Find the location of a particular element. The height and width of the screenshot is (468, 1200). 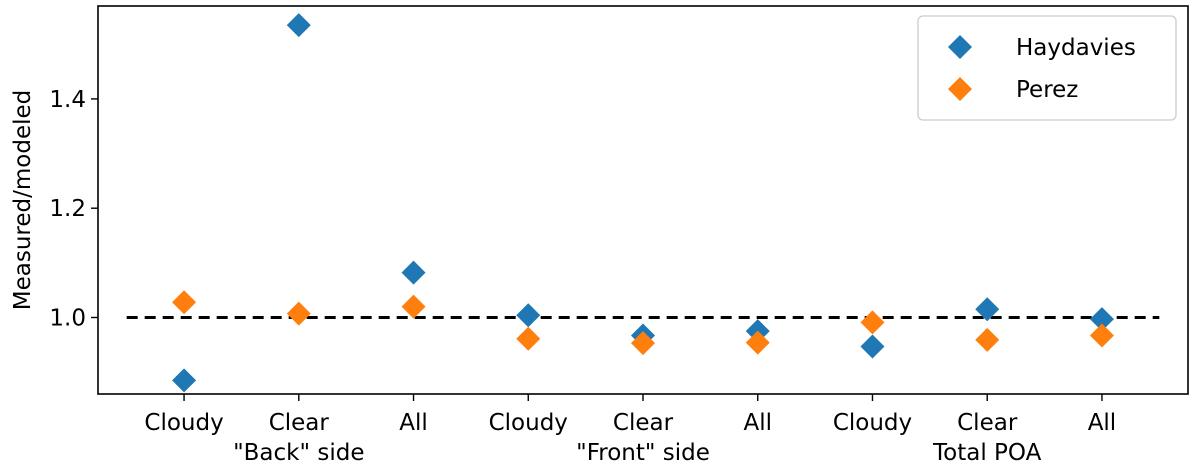

y-axis-label: Measured/modeled is located at coordinates (23, 200).